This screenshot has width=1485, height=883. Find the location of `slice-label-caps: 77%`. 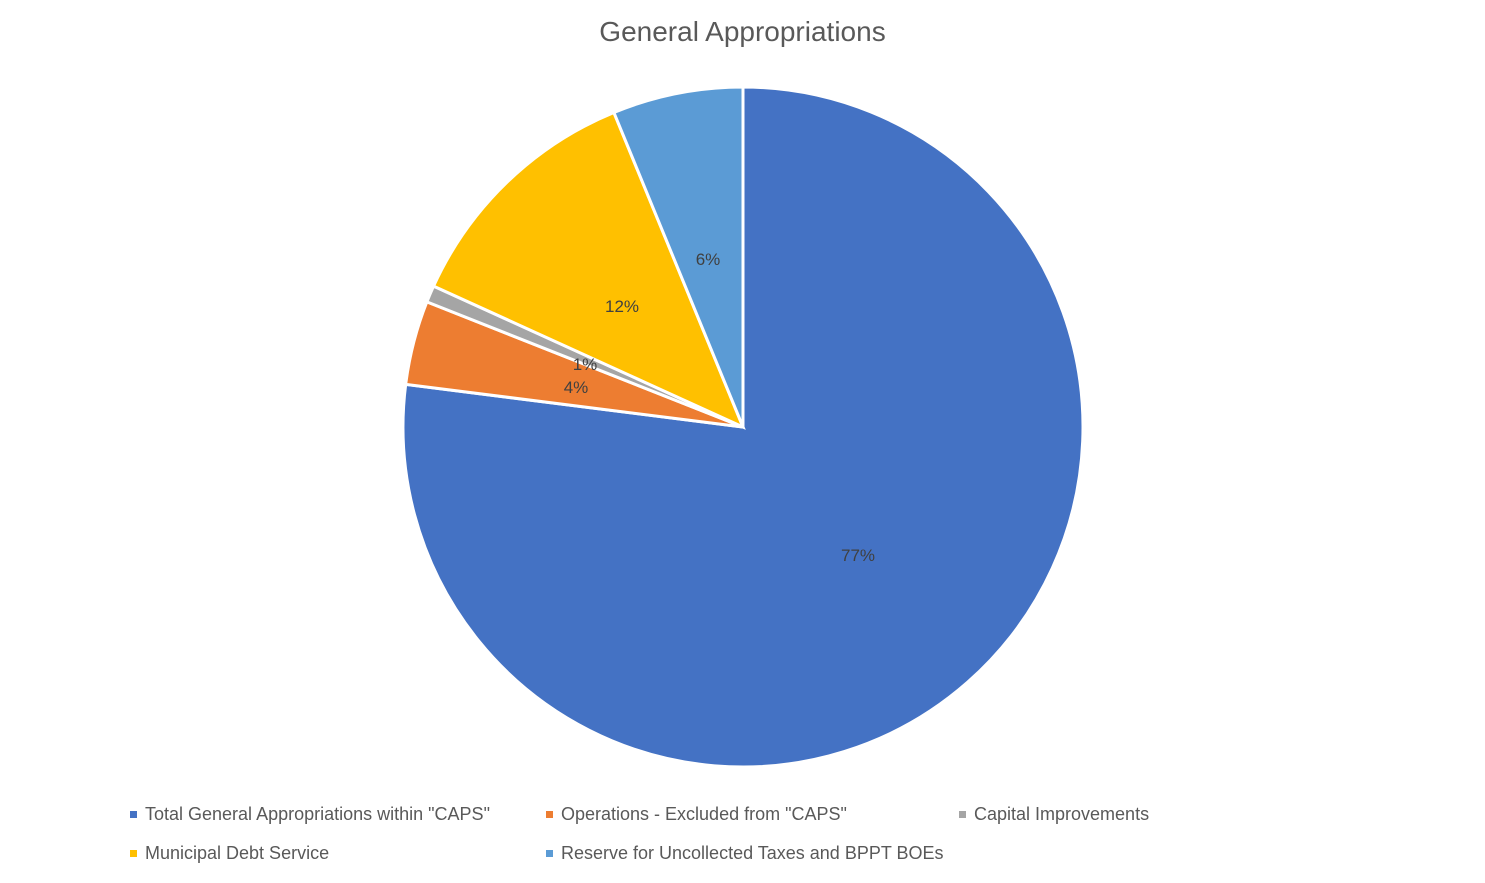

slice-label-caps: 77% is located at coordinates (858, 555).